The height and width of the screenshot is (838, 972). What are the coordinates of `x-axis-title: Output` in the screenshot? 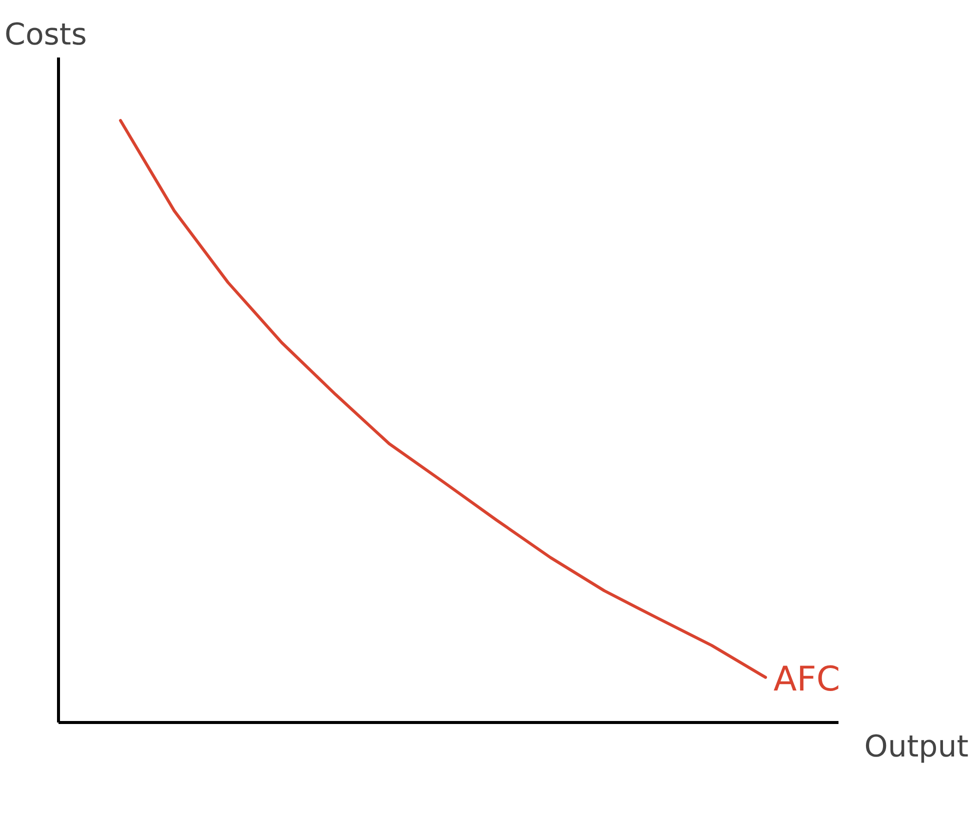 It's located at (916, 747).